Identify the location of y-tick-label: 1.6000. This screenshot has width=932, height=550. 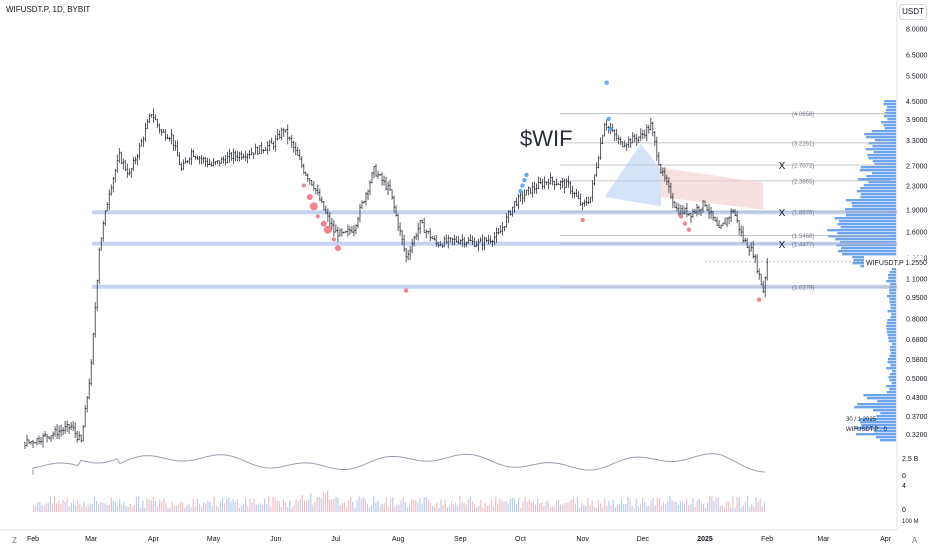
(917, 232).